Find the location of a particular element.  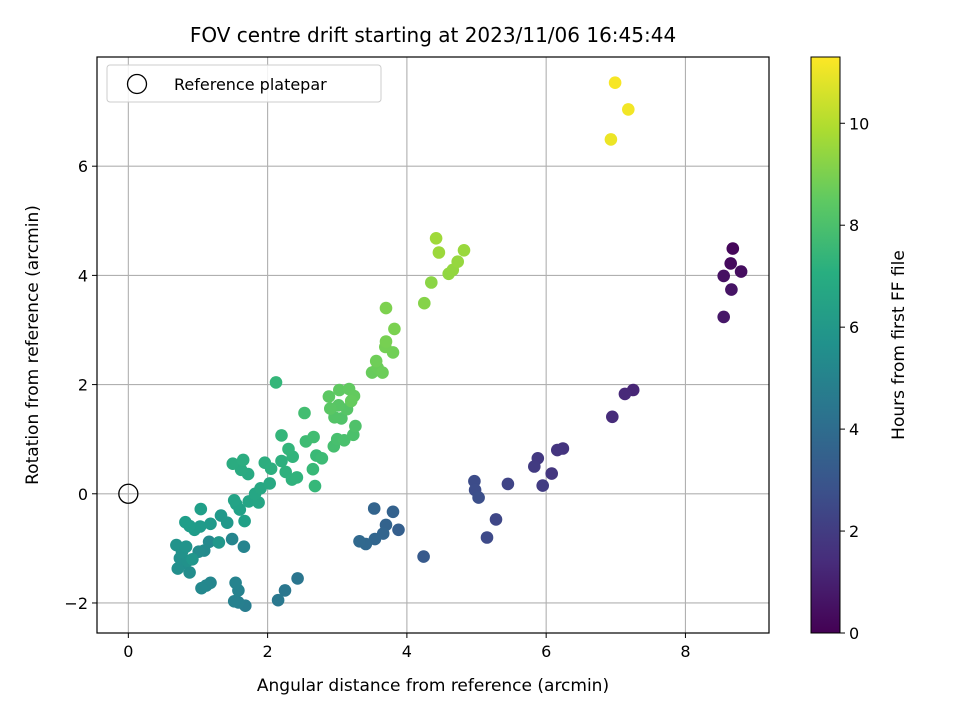

y-tick-label: 6 is located at coordinates (83, 166).